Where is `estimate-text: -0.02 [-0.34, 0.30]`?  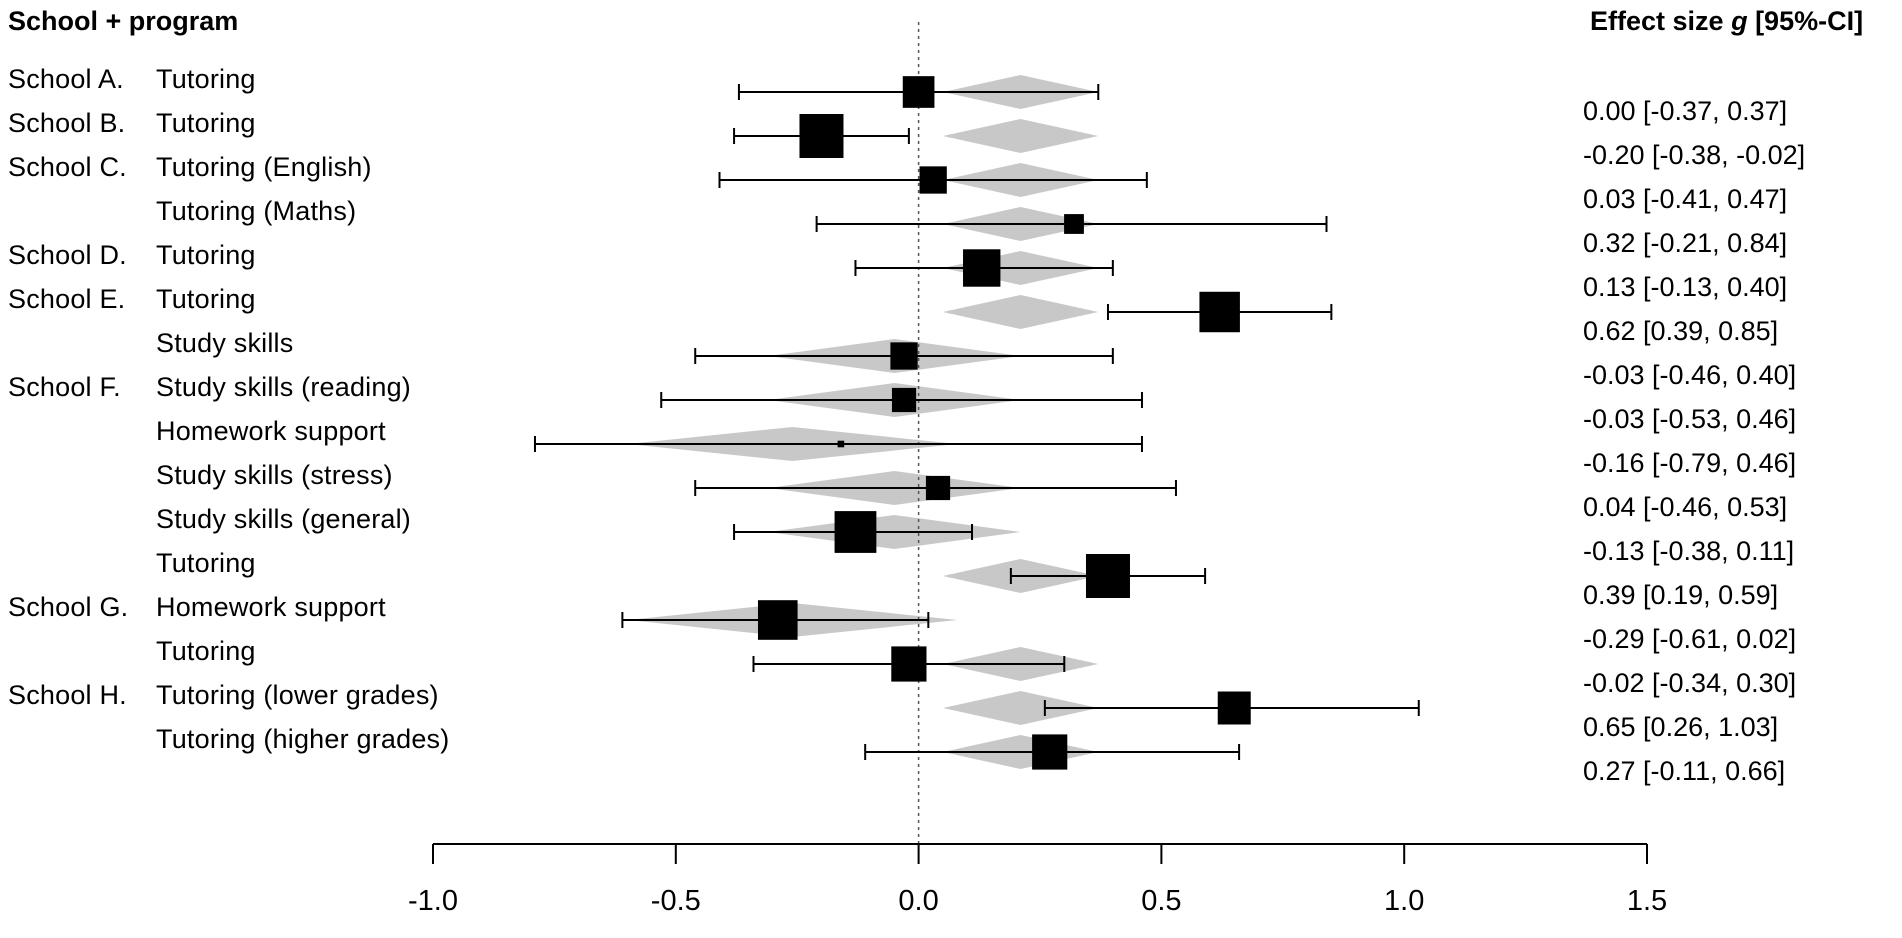
estimate-text: -0.02 [-0.34, 0.30] is located at coordinates (1690, 683).